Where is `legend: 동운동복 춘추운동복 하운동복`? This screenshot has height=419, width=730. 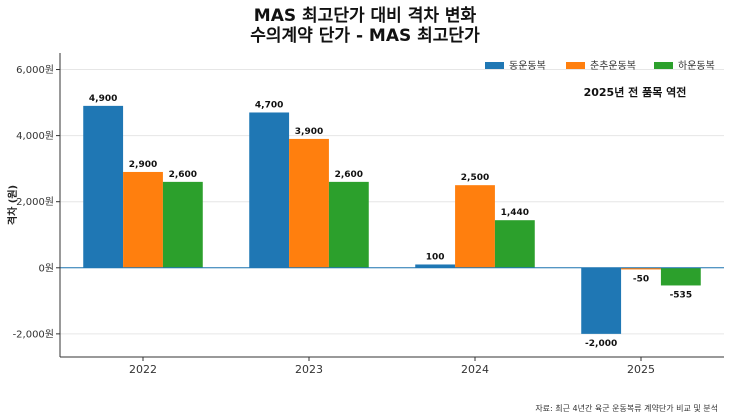
legend: 동운동복 춘추운동복 하운동복 is located at coordinates (600, 65).